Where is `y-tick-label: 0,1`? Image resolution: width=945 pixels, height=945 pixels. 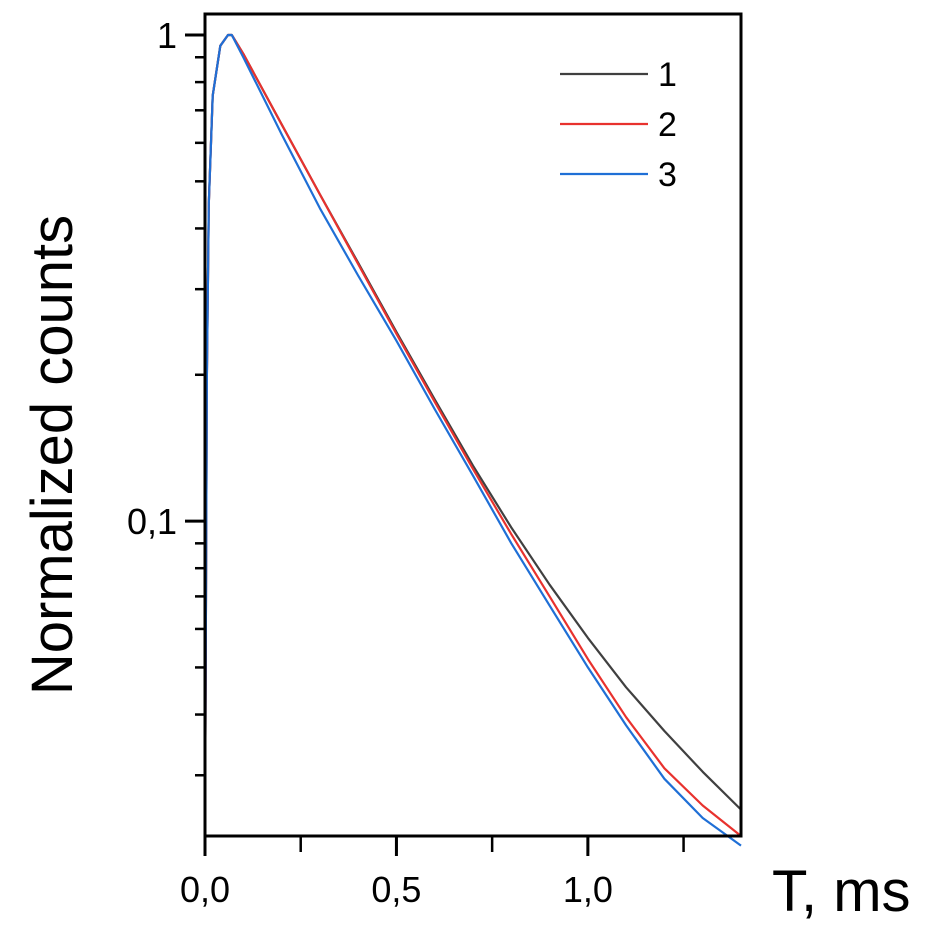
y-tick-label: 0,1 is located at coordinates (152, 521).